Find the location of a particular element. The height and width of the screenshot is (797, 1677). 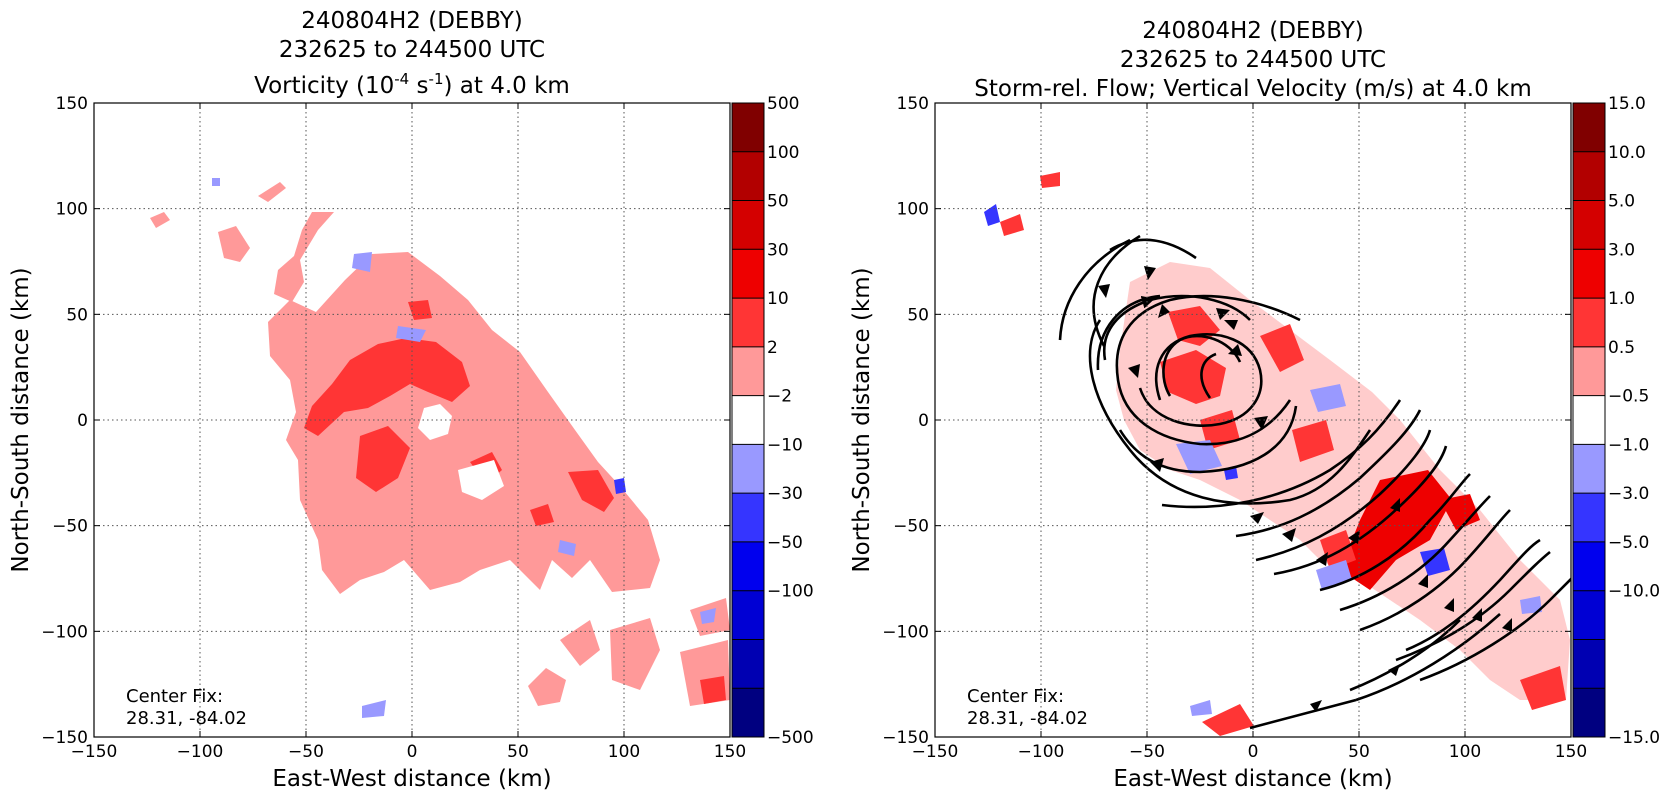

x-axis-label: East-West distance (km) is located at coordinates (1252, 779).